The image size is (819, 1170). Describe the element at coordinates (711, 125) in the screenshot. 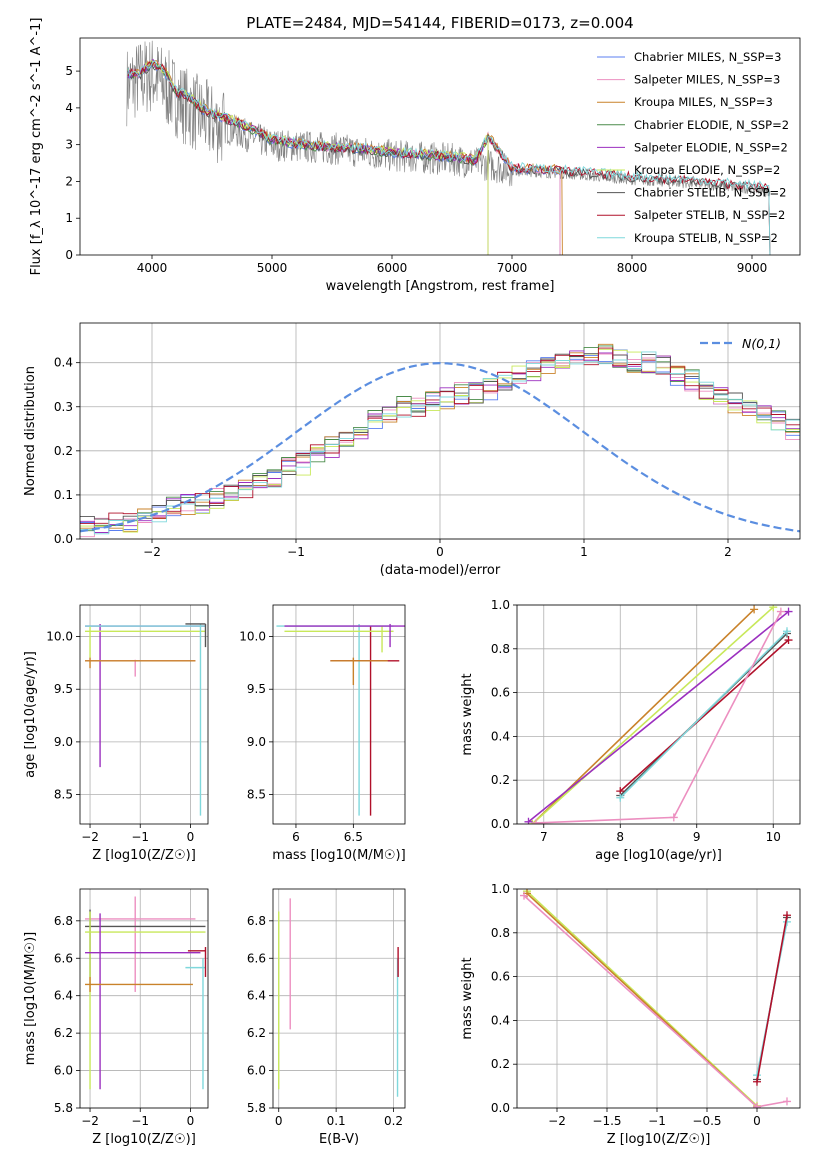

I see `legend-label: Chabrier ELODIE, N_SSP=2` at that location.